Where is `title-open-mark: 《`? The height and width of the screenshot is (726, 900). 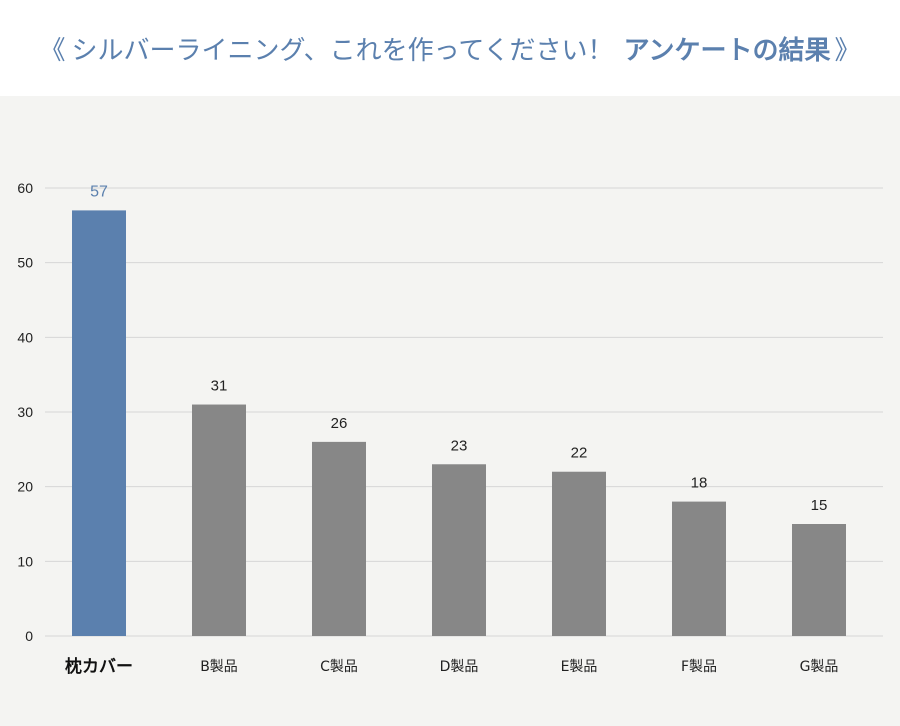 title-open-mark: 《 is located at coordinates (52, 50).